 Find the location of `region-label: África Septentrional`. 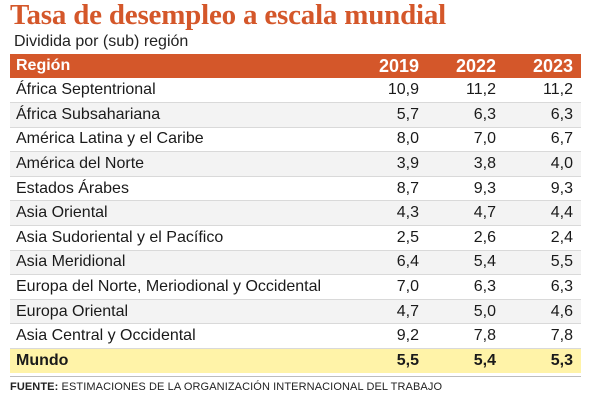

region-label: África Septentrional is located at coordinates (180, 91).